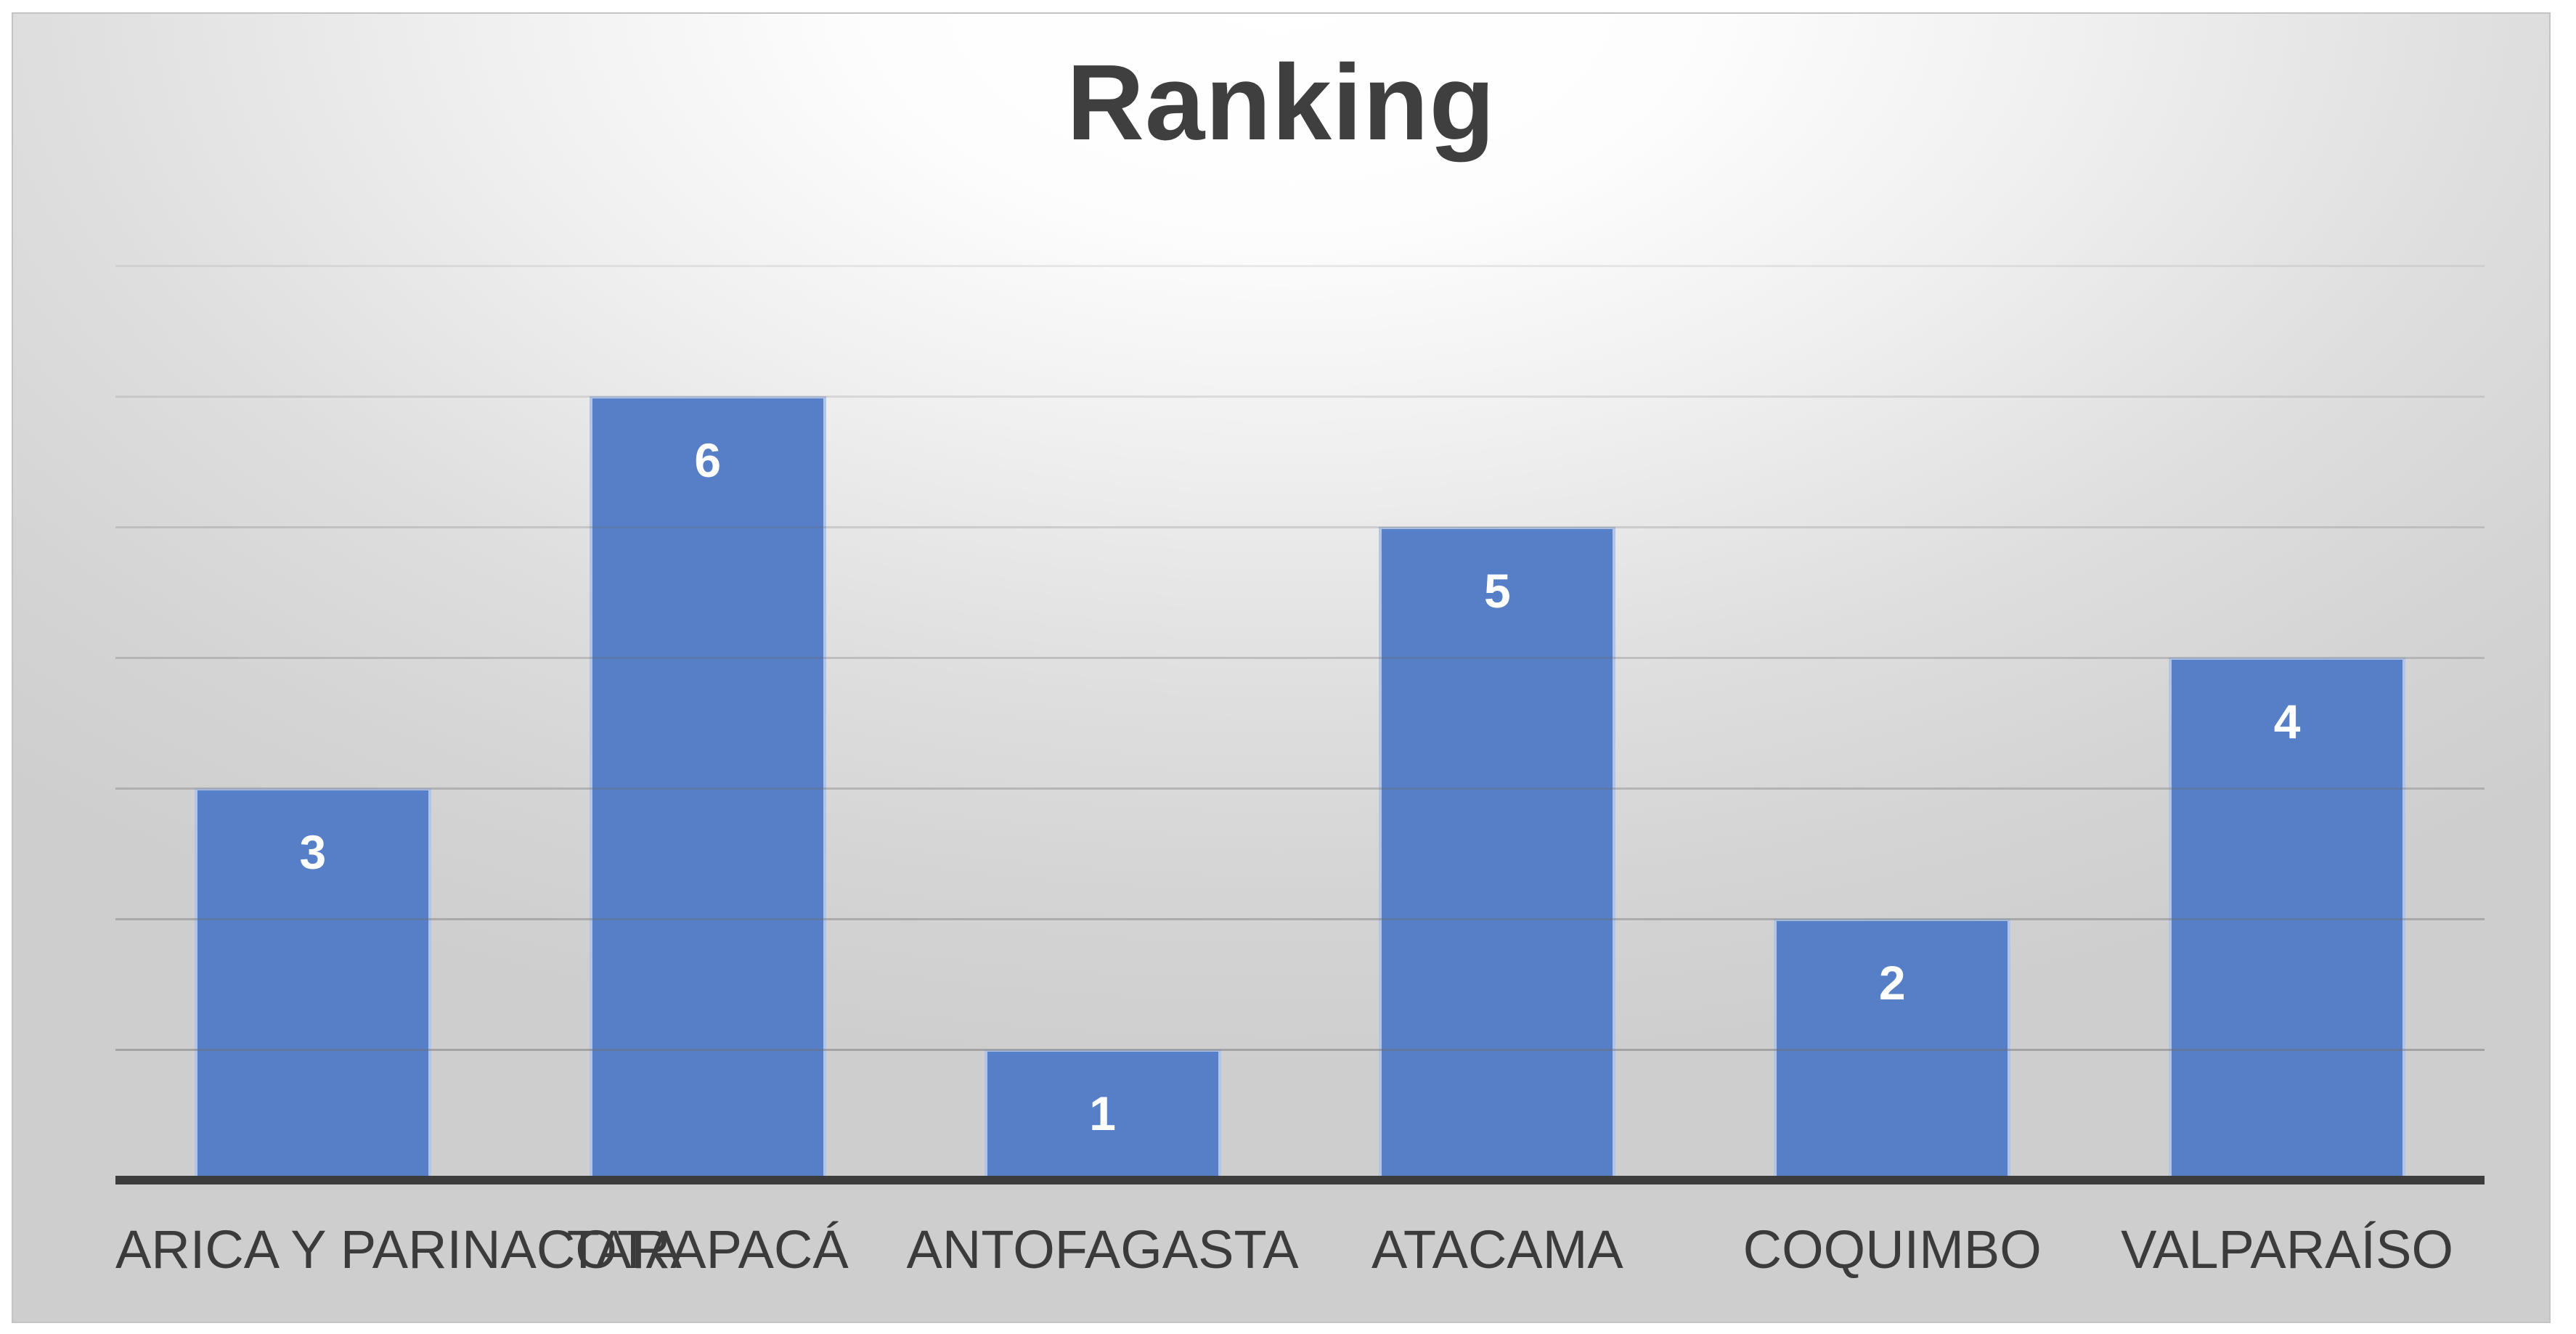 This screenshot has width=2576, height=1334. Describe the element at coordinates (398, 1249) in the screenshot. I see `category-label-arica-y-parinacota: ARICA Y PARINACOTA` at that location.